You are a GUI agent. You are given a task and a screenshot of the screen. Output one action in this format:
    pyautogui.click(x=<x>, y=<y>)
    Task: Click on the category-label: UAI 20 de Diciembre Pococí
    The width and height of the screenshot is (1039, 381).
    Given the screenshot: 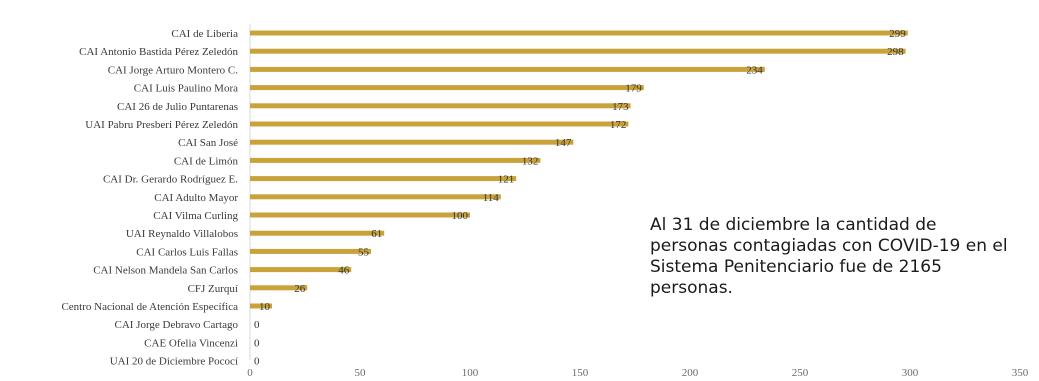 What is the action you would take?
    pyautogui.click(x=174, y=362)
    